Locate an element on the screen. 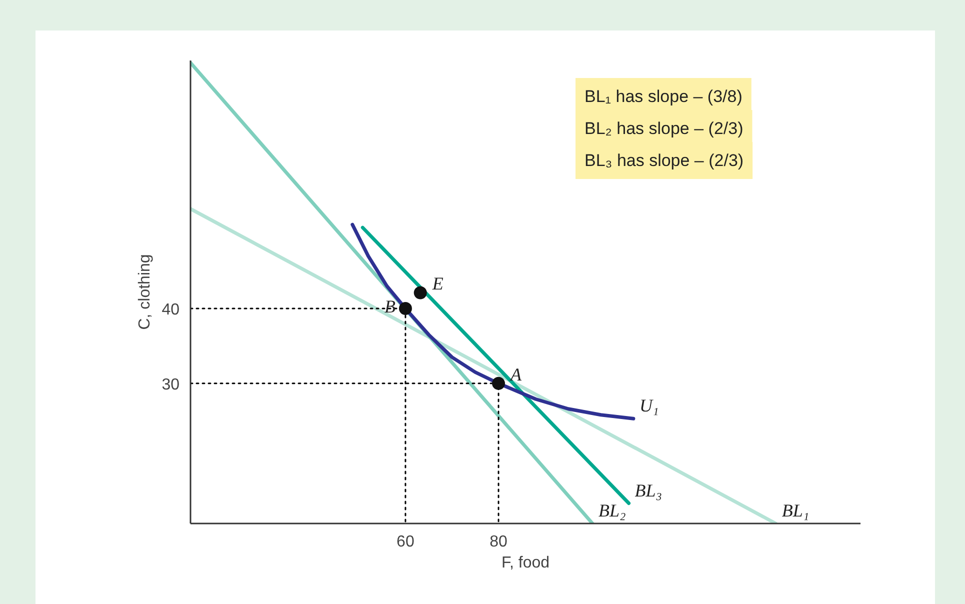 The width and height of the screenshot is (965, 604). annotation: A is located at coordinates (516, 374).